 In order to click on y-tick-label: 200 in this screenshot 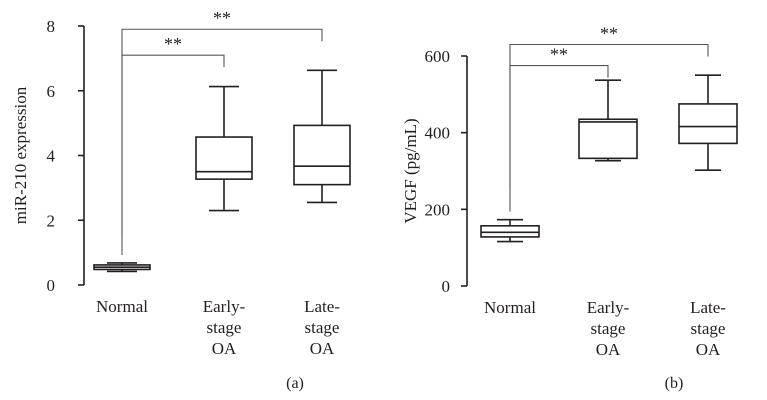, I will do `click(438, 209)`.